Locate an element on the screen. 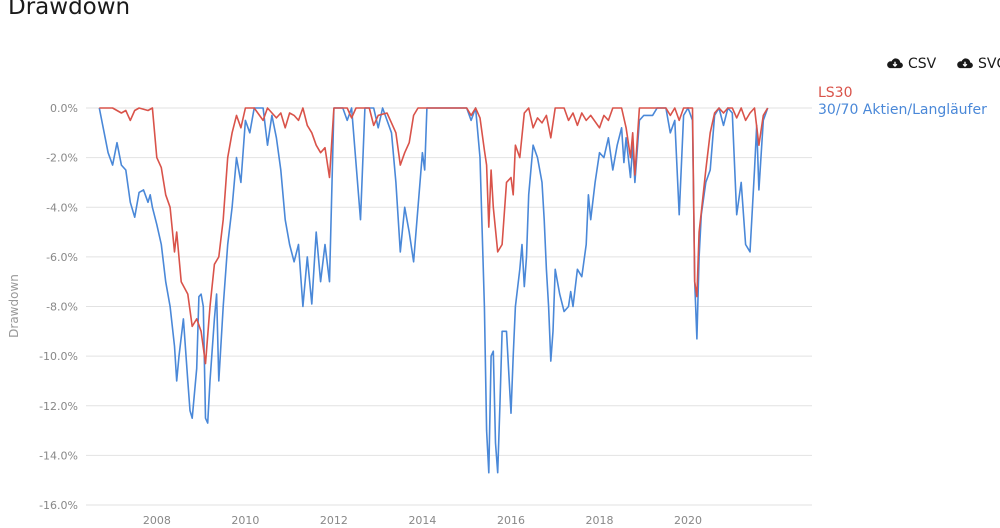 The height and width of the screenshot is (528, 1000). y-tick-label: 0.0% is located at coordinates (64, 108).